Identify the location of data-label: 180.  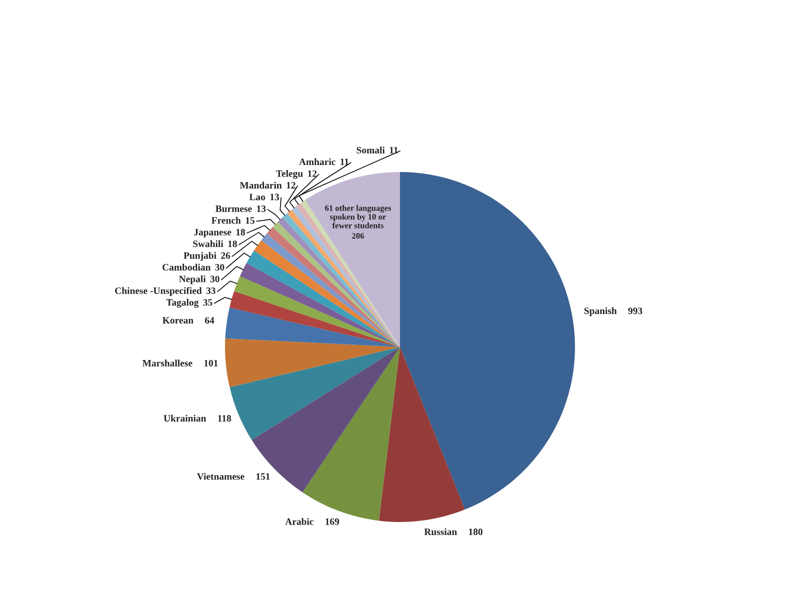
(475, 532).